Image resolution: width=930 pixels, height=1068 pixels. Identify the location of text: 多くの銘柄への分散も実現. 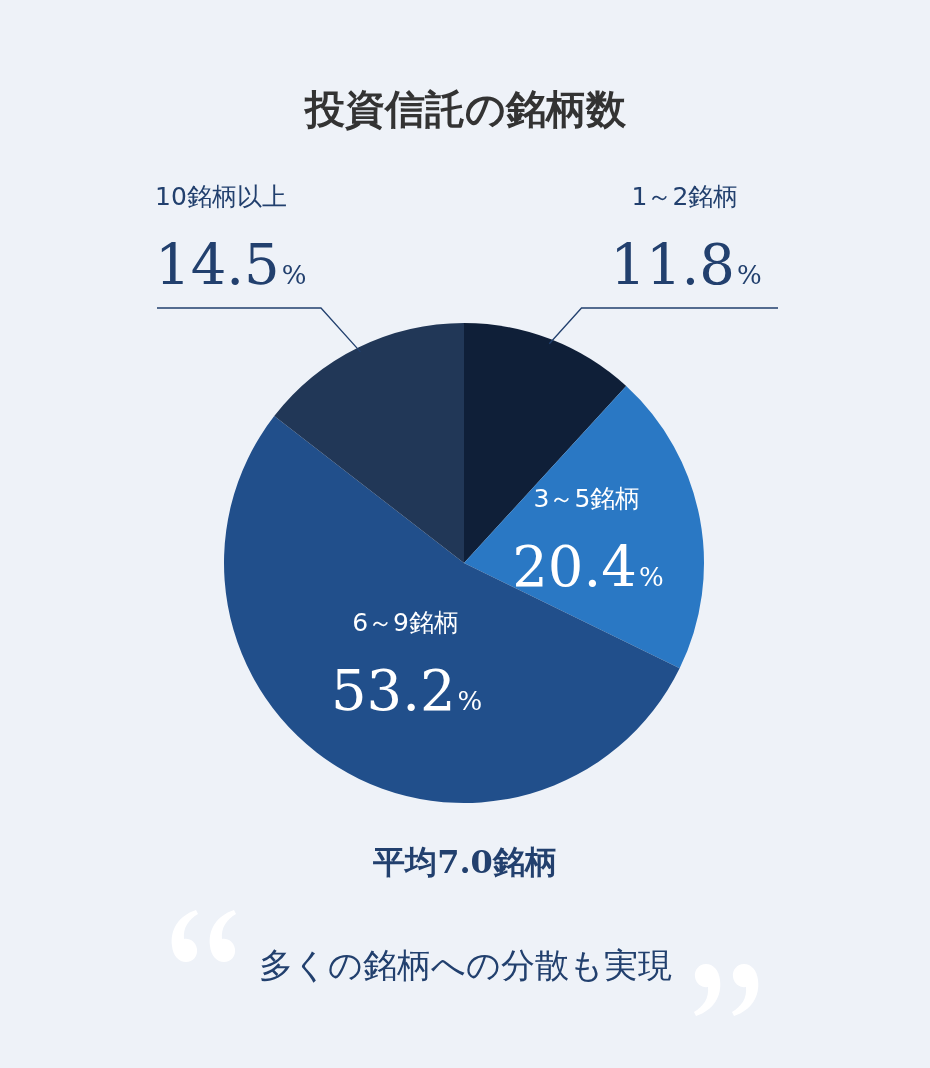
(465, 964).